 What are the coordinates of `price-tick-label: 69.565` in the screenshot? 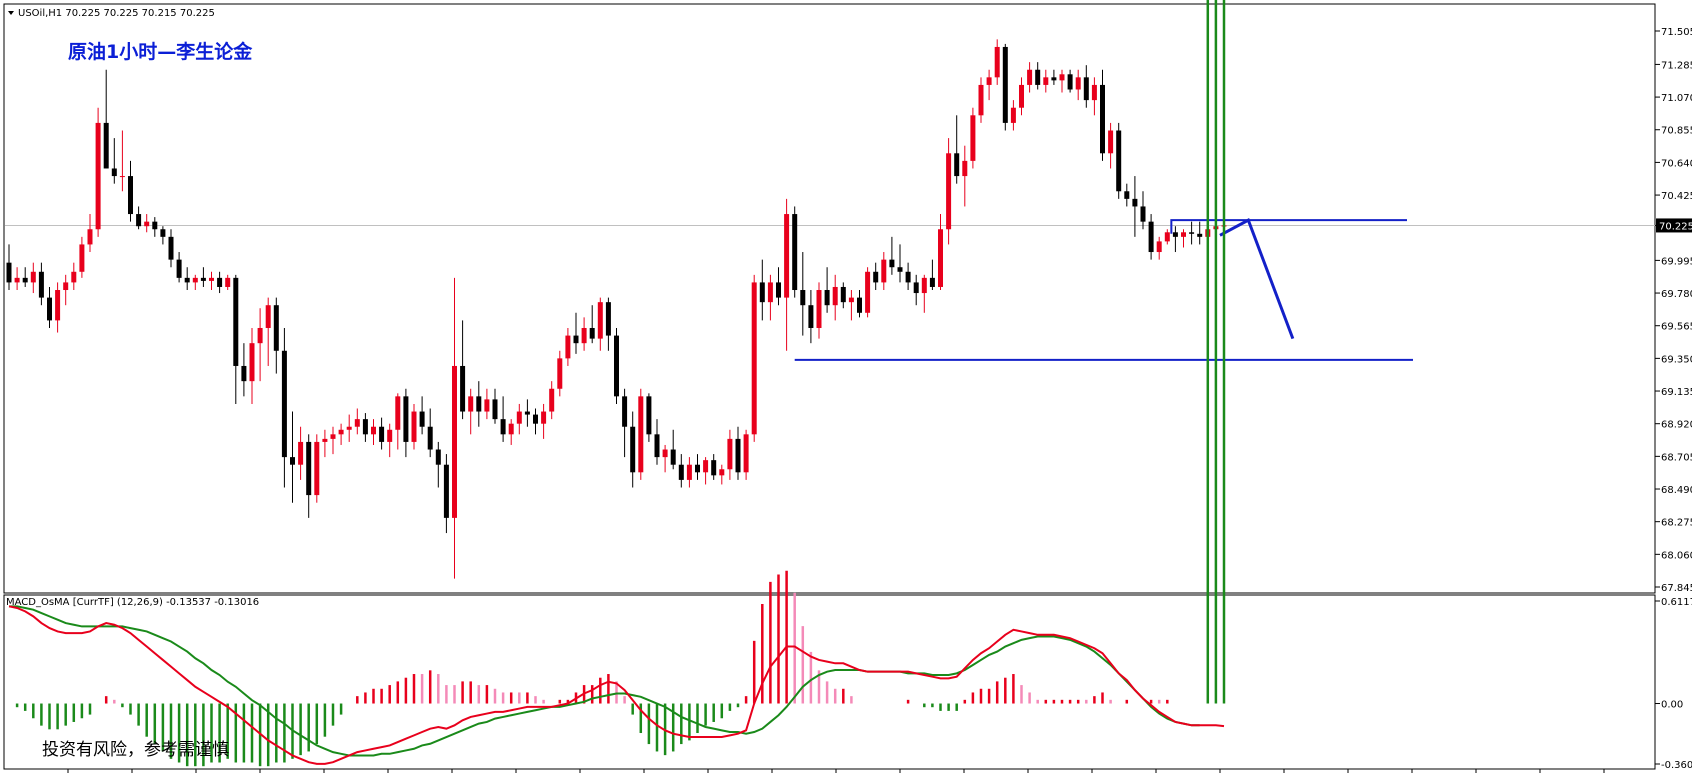 It's located at (1676, 327).